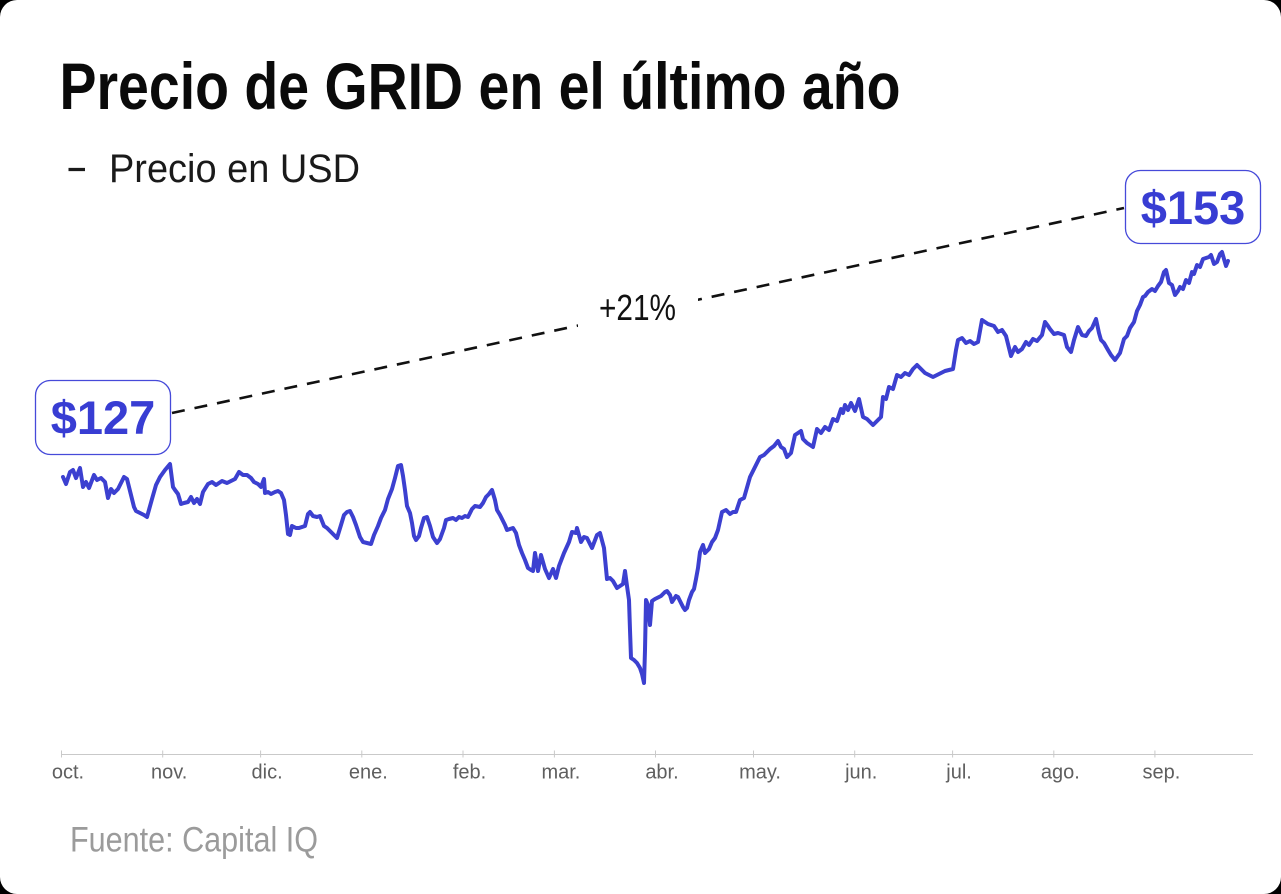  Describe the element at coordinates (1060, 772) in the screenshot. I see `svg-text: ago.` at that location.